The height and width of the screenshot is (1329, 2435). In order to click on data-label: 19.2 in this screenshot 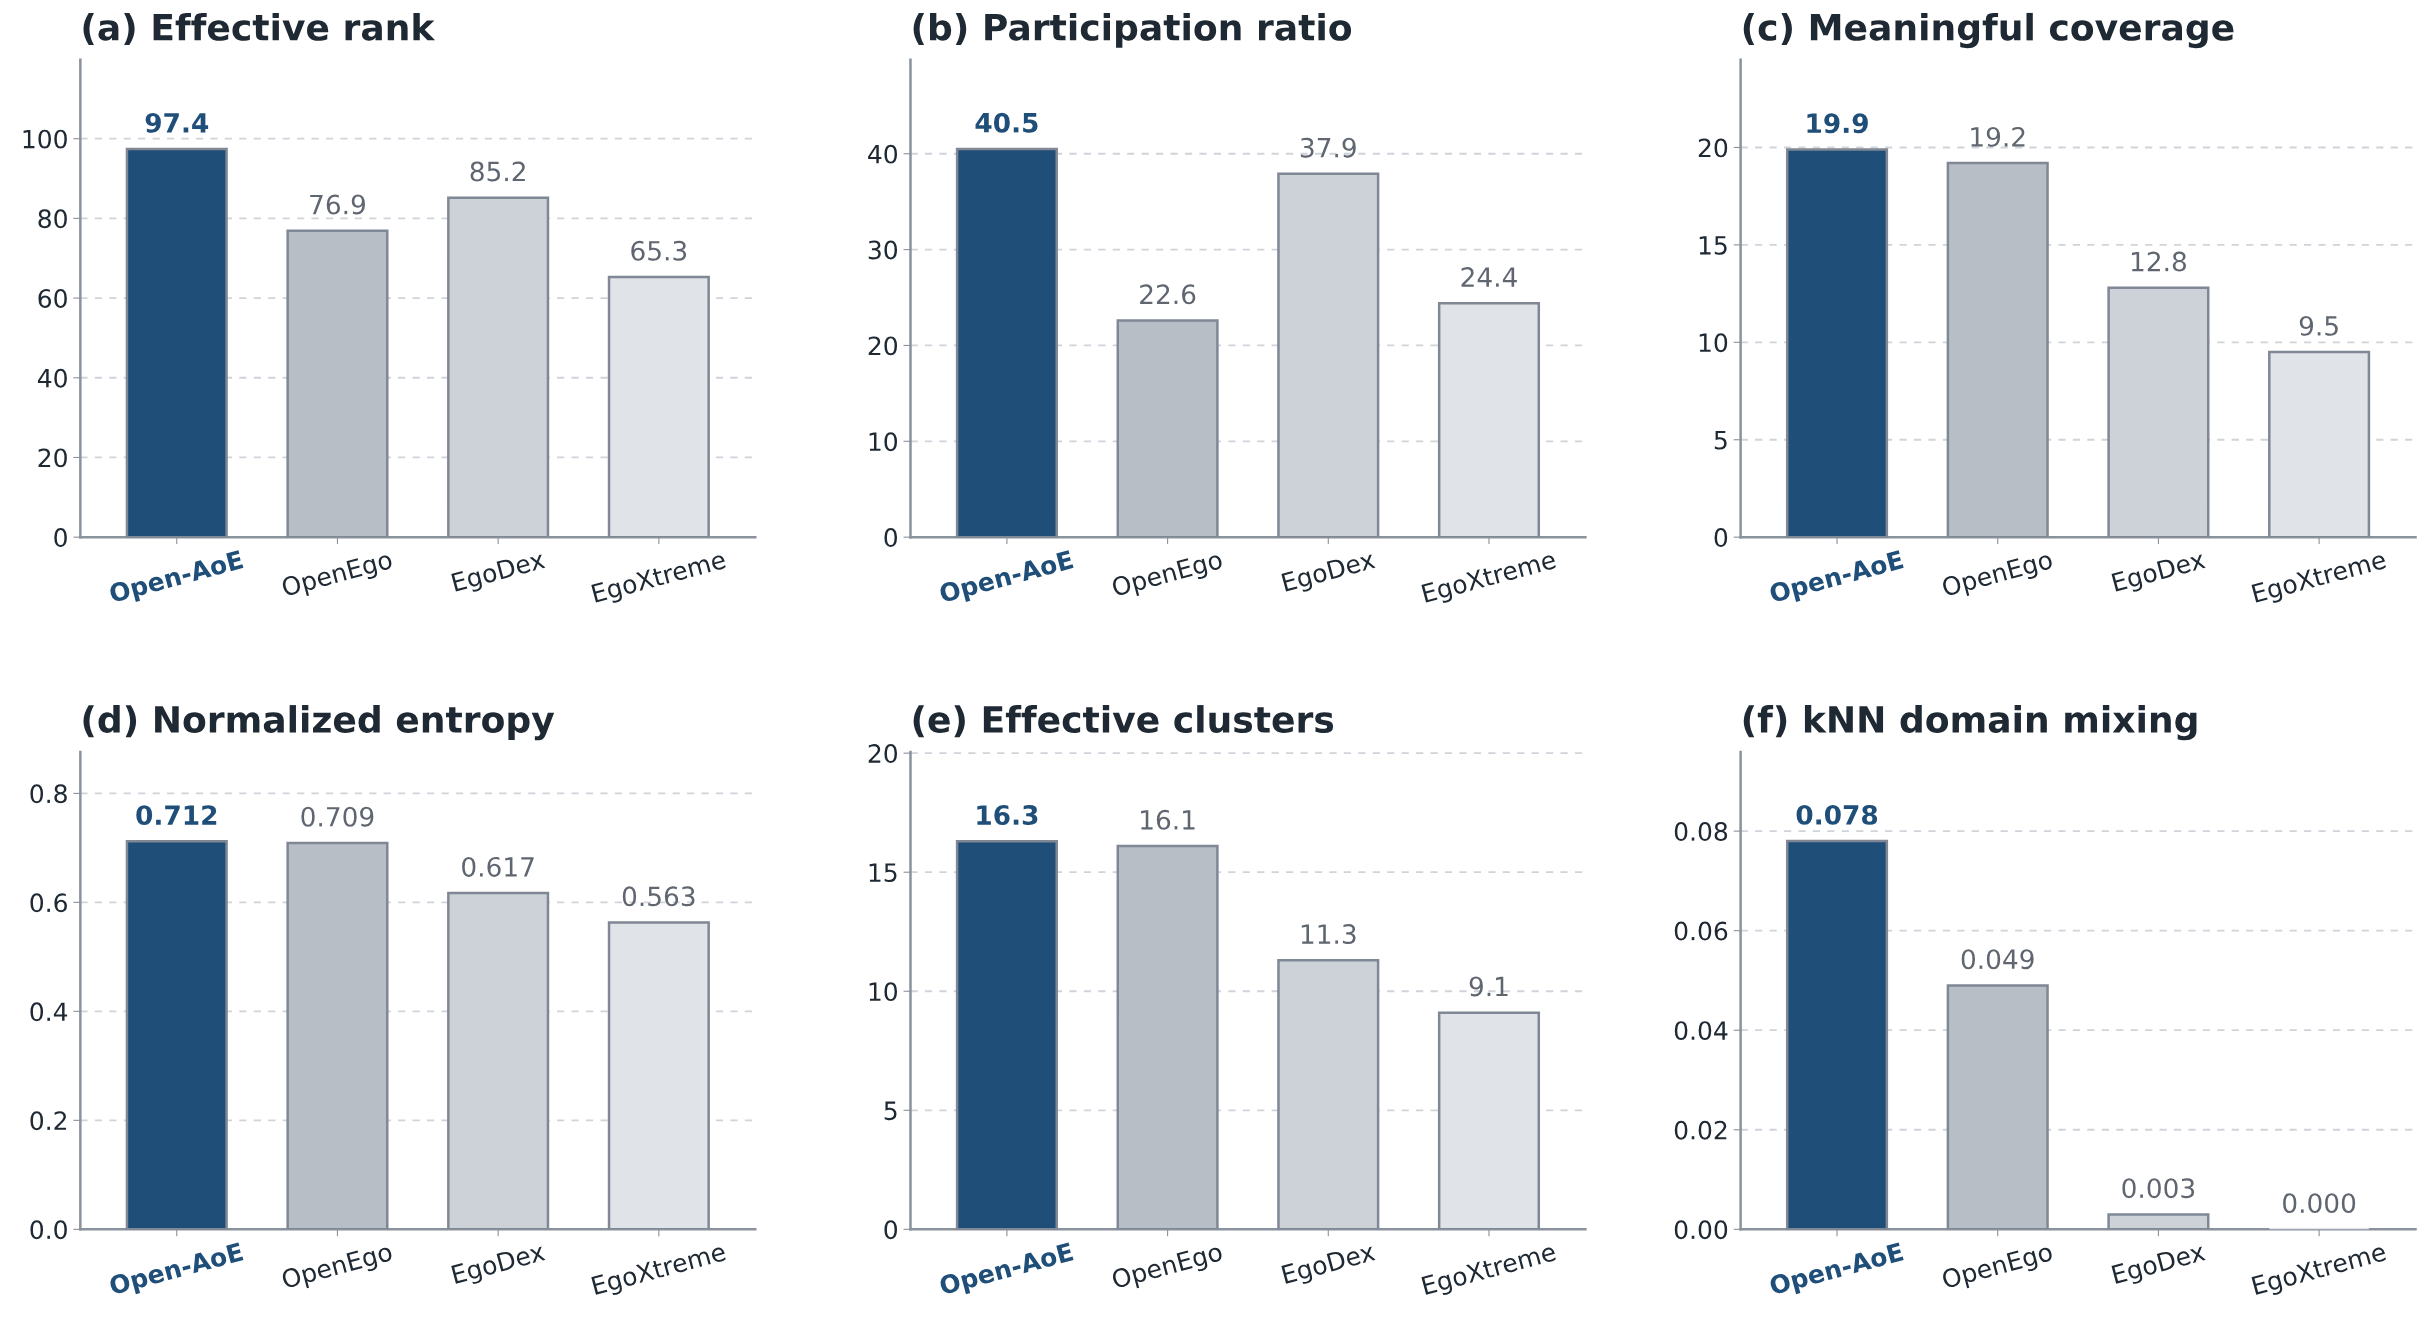, I will do `click(1998, 136)`.